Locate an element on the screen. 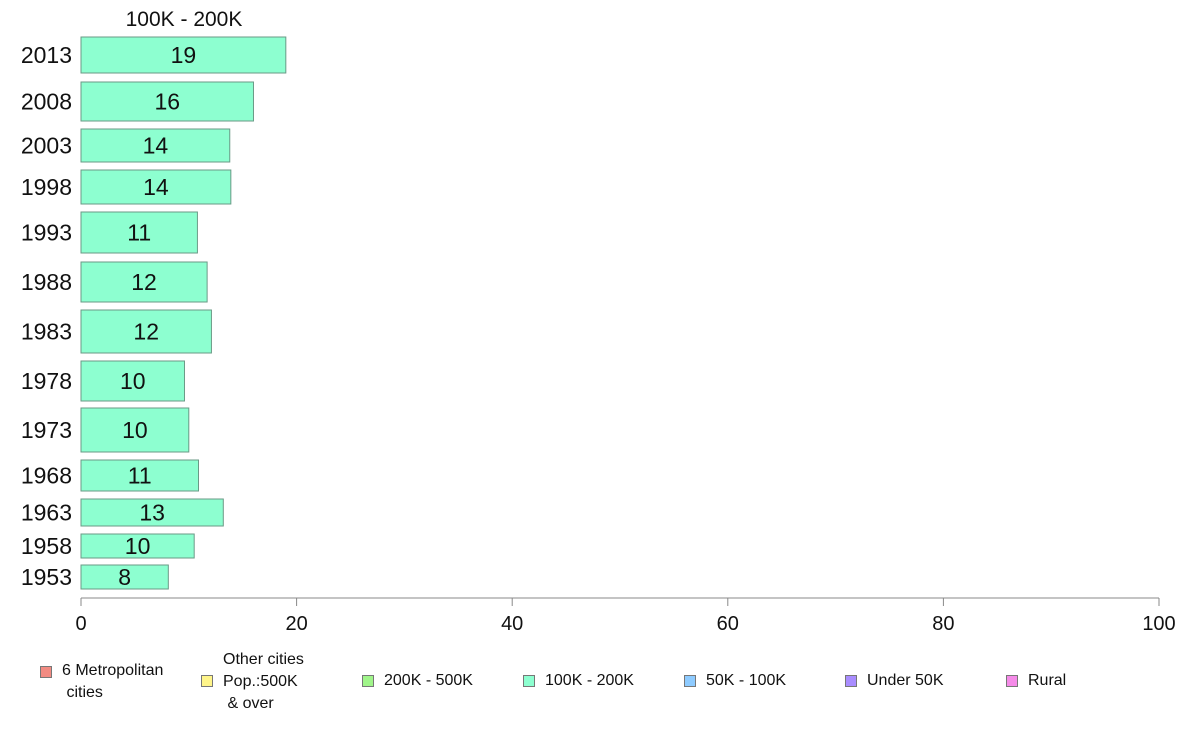  legend-item: 50K - 100K is located at coordinates (735, 681).